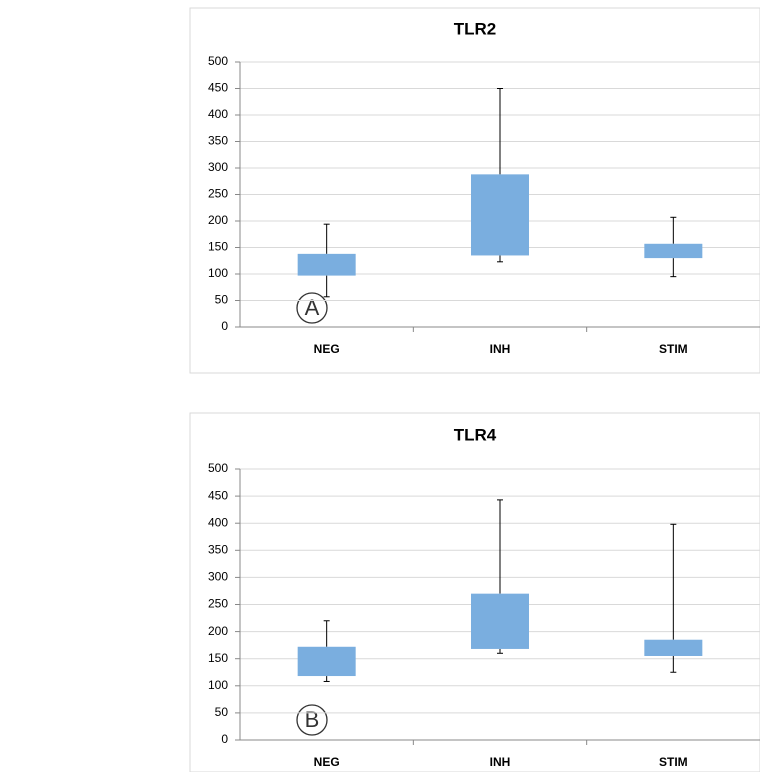  I want to click on chart-title: TLR2, so click(475, 28).